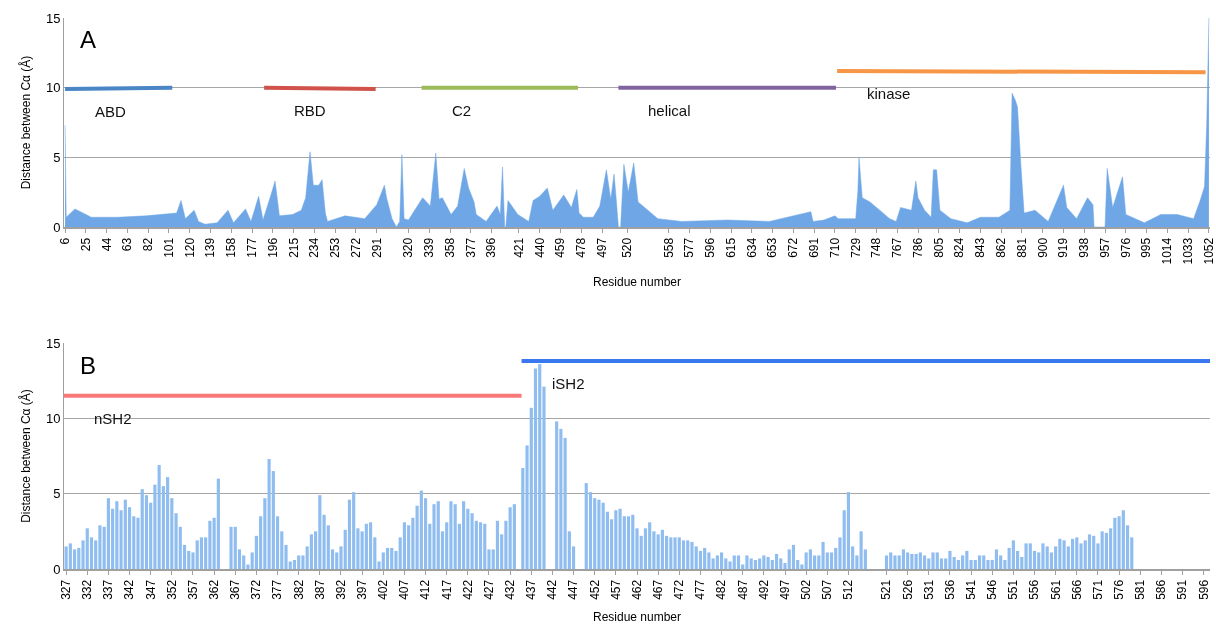  What do you see at coordinates (751, 247) in the screenshot?
I see `x-tick-label: 634` at bounding box center [751, 247].